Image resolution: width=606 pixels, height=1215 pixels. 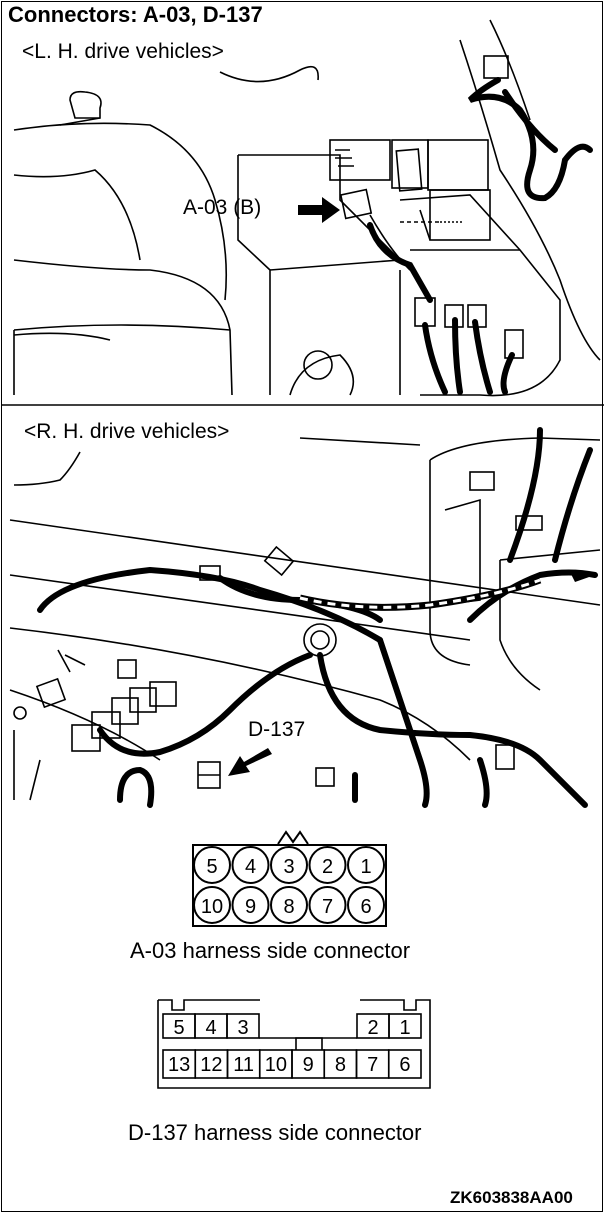 I want to click on d137-pin-label-5: 5, so click(x=178, y=1028).